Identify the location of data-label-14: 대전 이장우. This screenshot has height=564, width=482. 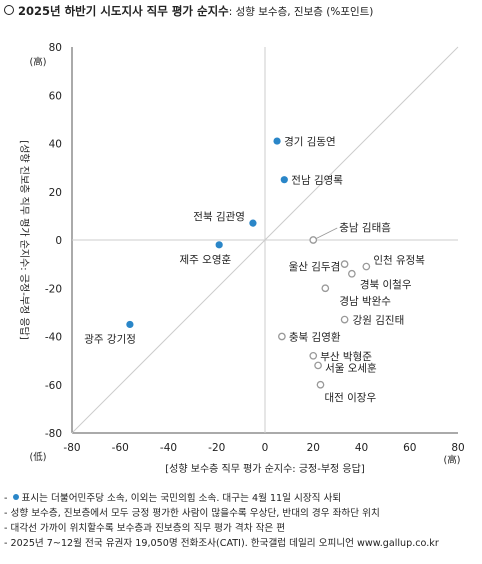
(350, 398).